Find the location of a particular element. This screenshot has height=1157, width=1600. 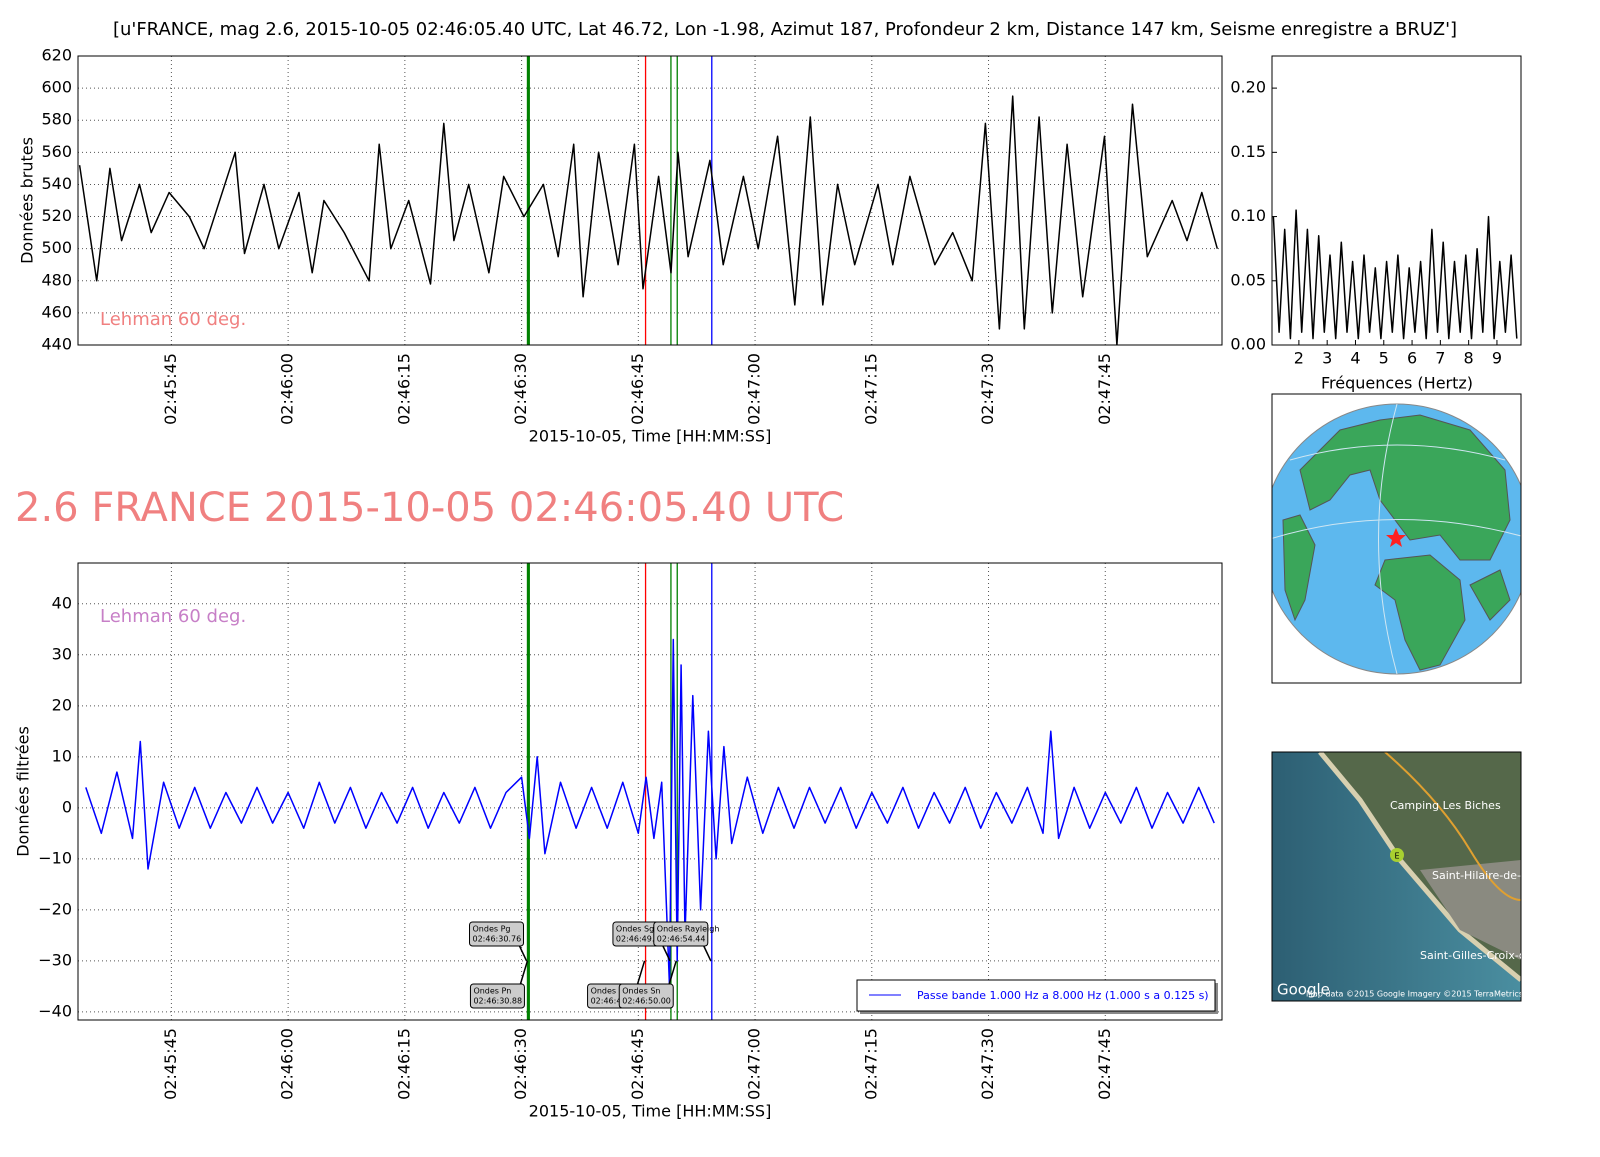

y-axis-label: Données brutes is located at coordinates (27, 200).